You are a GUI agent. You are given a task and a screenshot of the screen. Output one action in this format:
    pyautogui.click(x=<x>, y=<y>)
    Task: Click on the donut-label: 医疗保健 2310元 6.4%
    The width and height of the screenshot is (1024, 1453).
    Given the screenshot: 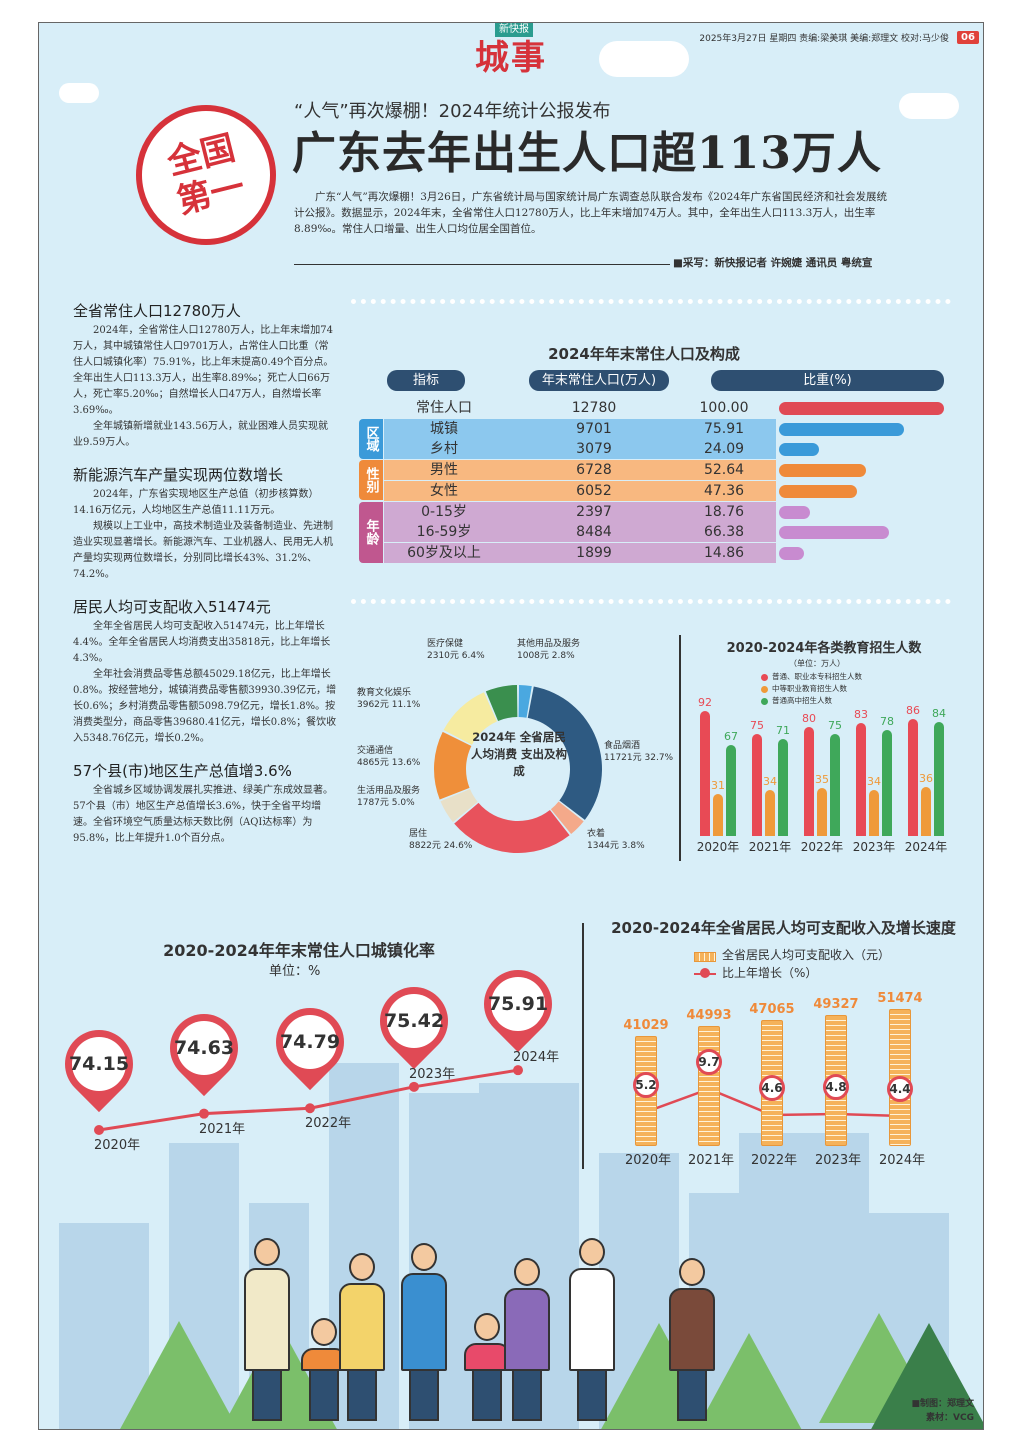 What is the action you would take?
    pyautogui.click(x=456, y=650)
    